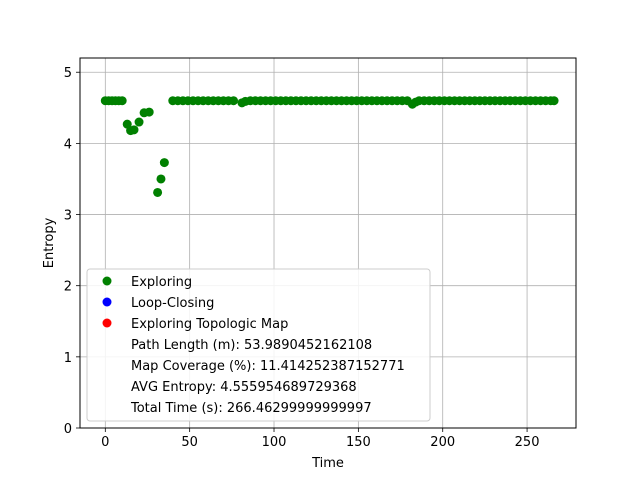  What do you see at coordinates (68, 287) in the screenshot?
I see `y-tick-label: 2` at bounding box center [68, 287].